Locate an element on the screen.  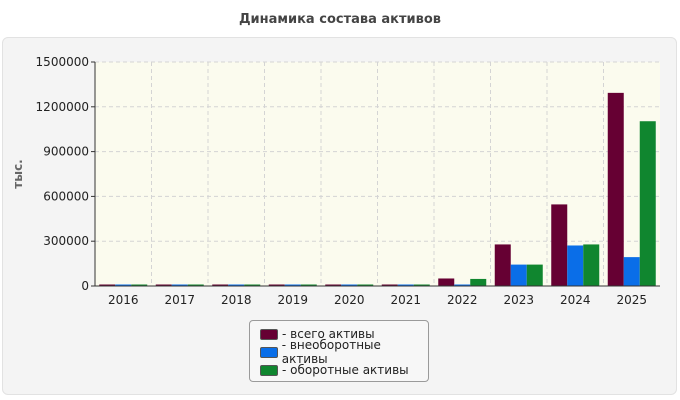
x-tick-label: 2019 is located at coordinates (292, 300).